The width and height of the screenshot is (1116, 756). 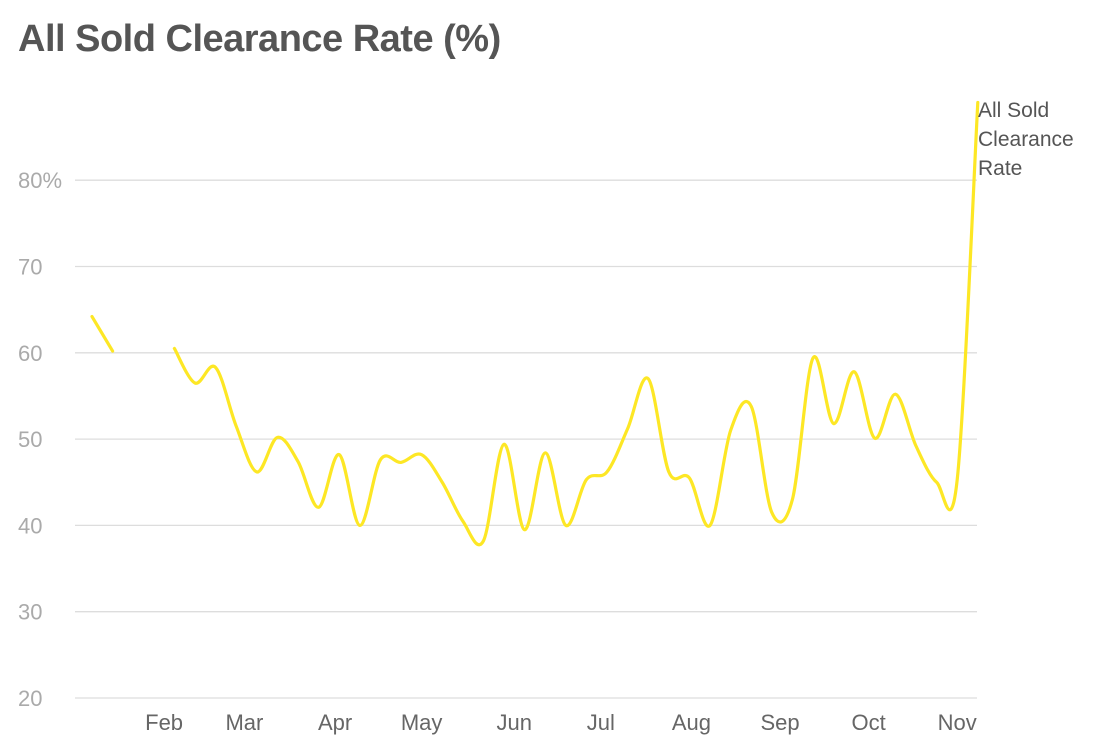 I want to click on y-tick-label: 40, so click(x=30, y=525).